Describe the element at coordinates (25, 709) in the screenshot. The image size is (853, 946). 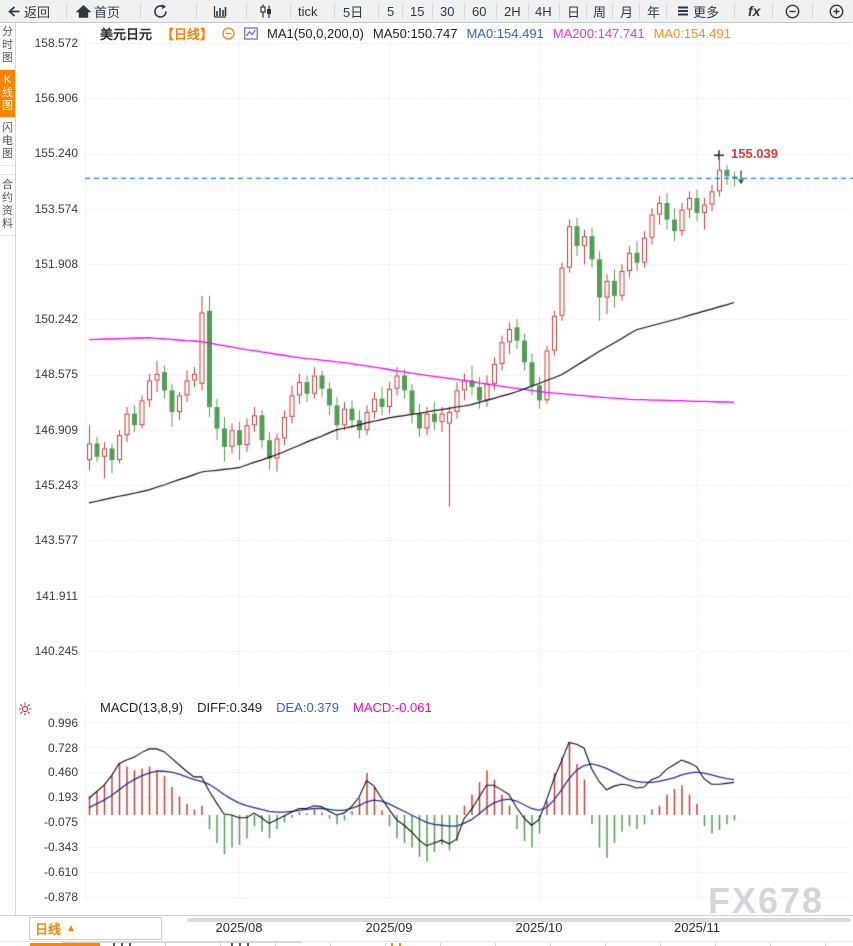
I see `indicator-settings-icon` at that location.